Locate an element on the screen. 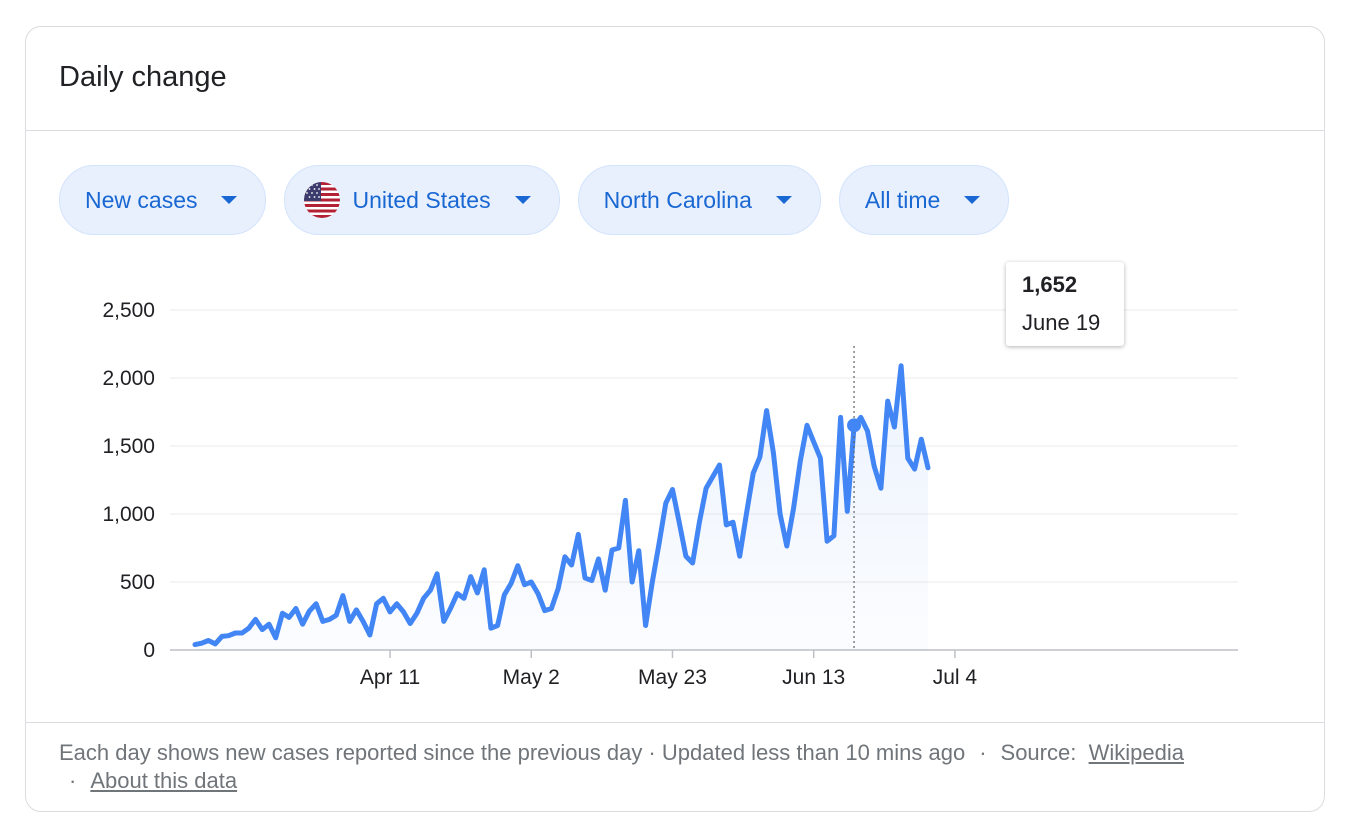 The width and height of the screenshot is (1372, 834). y-tick-label: 1,000 is located at coordinates (128, 514).